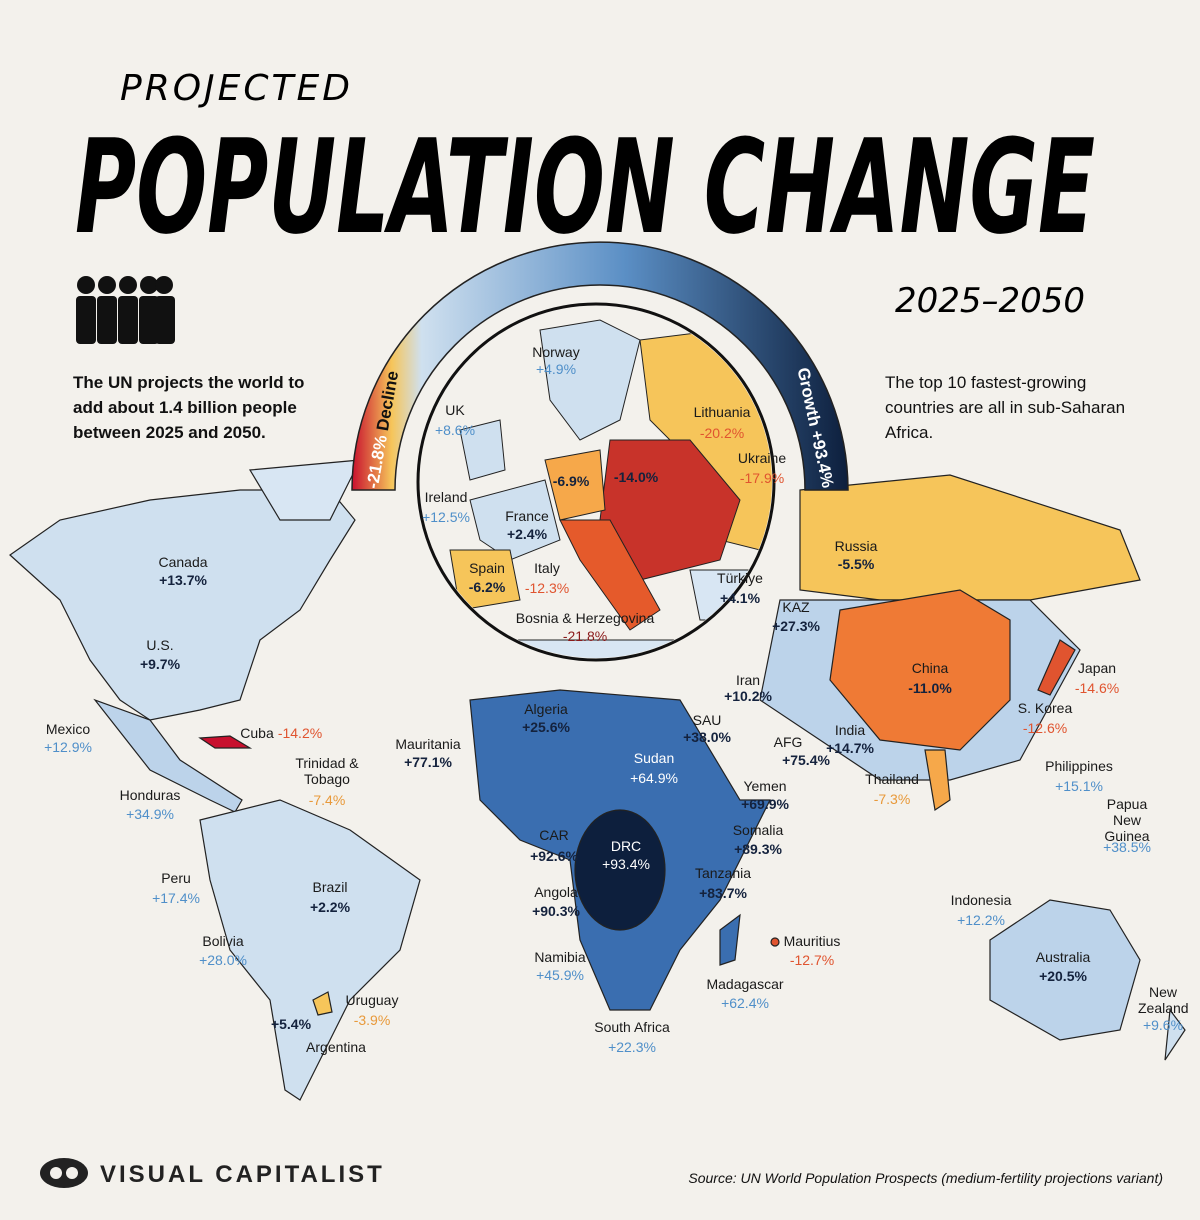  Describe the element at coordinates (722, 433) in the screenshot. I see `change-value: -20.2%` at that location.